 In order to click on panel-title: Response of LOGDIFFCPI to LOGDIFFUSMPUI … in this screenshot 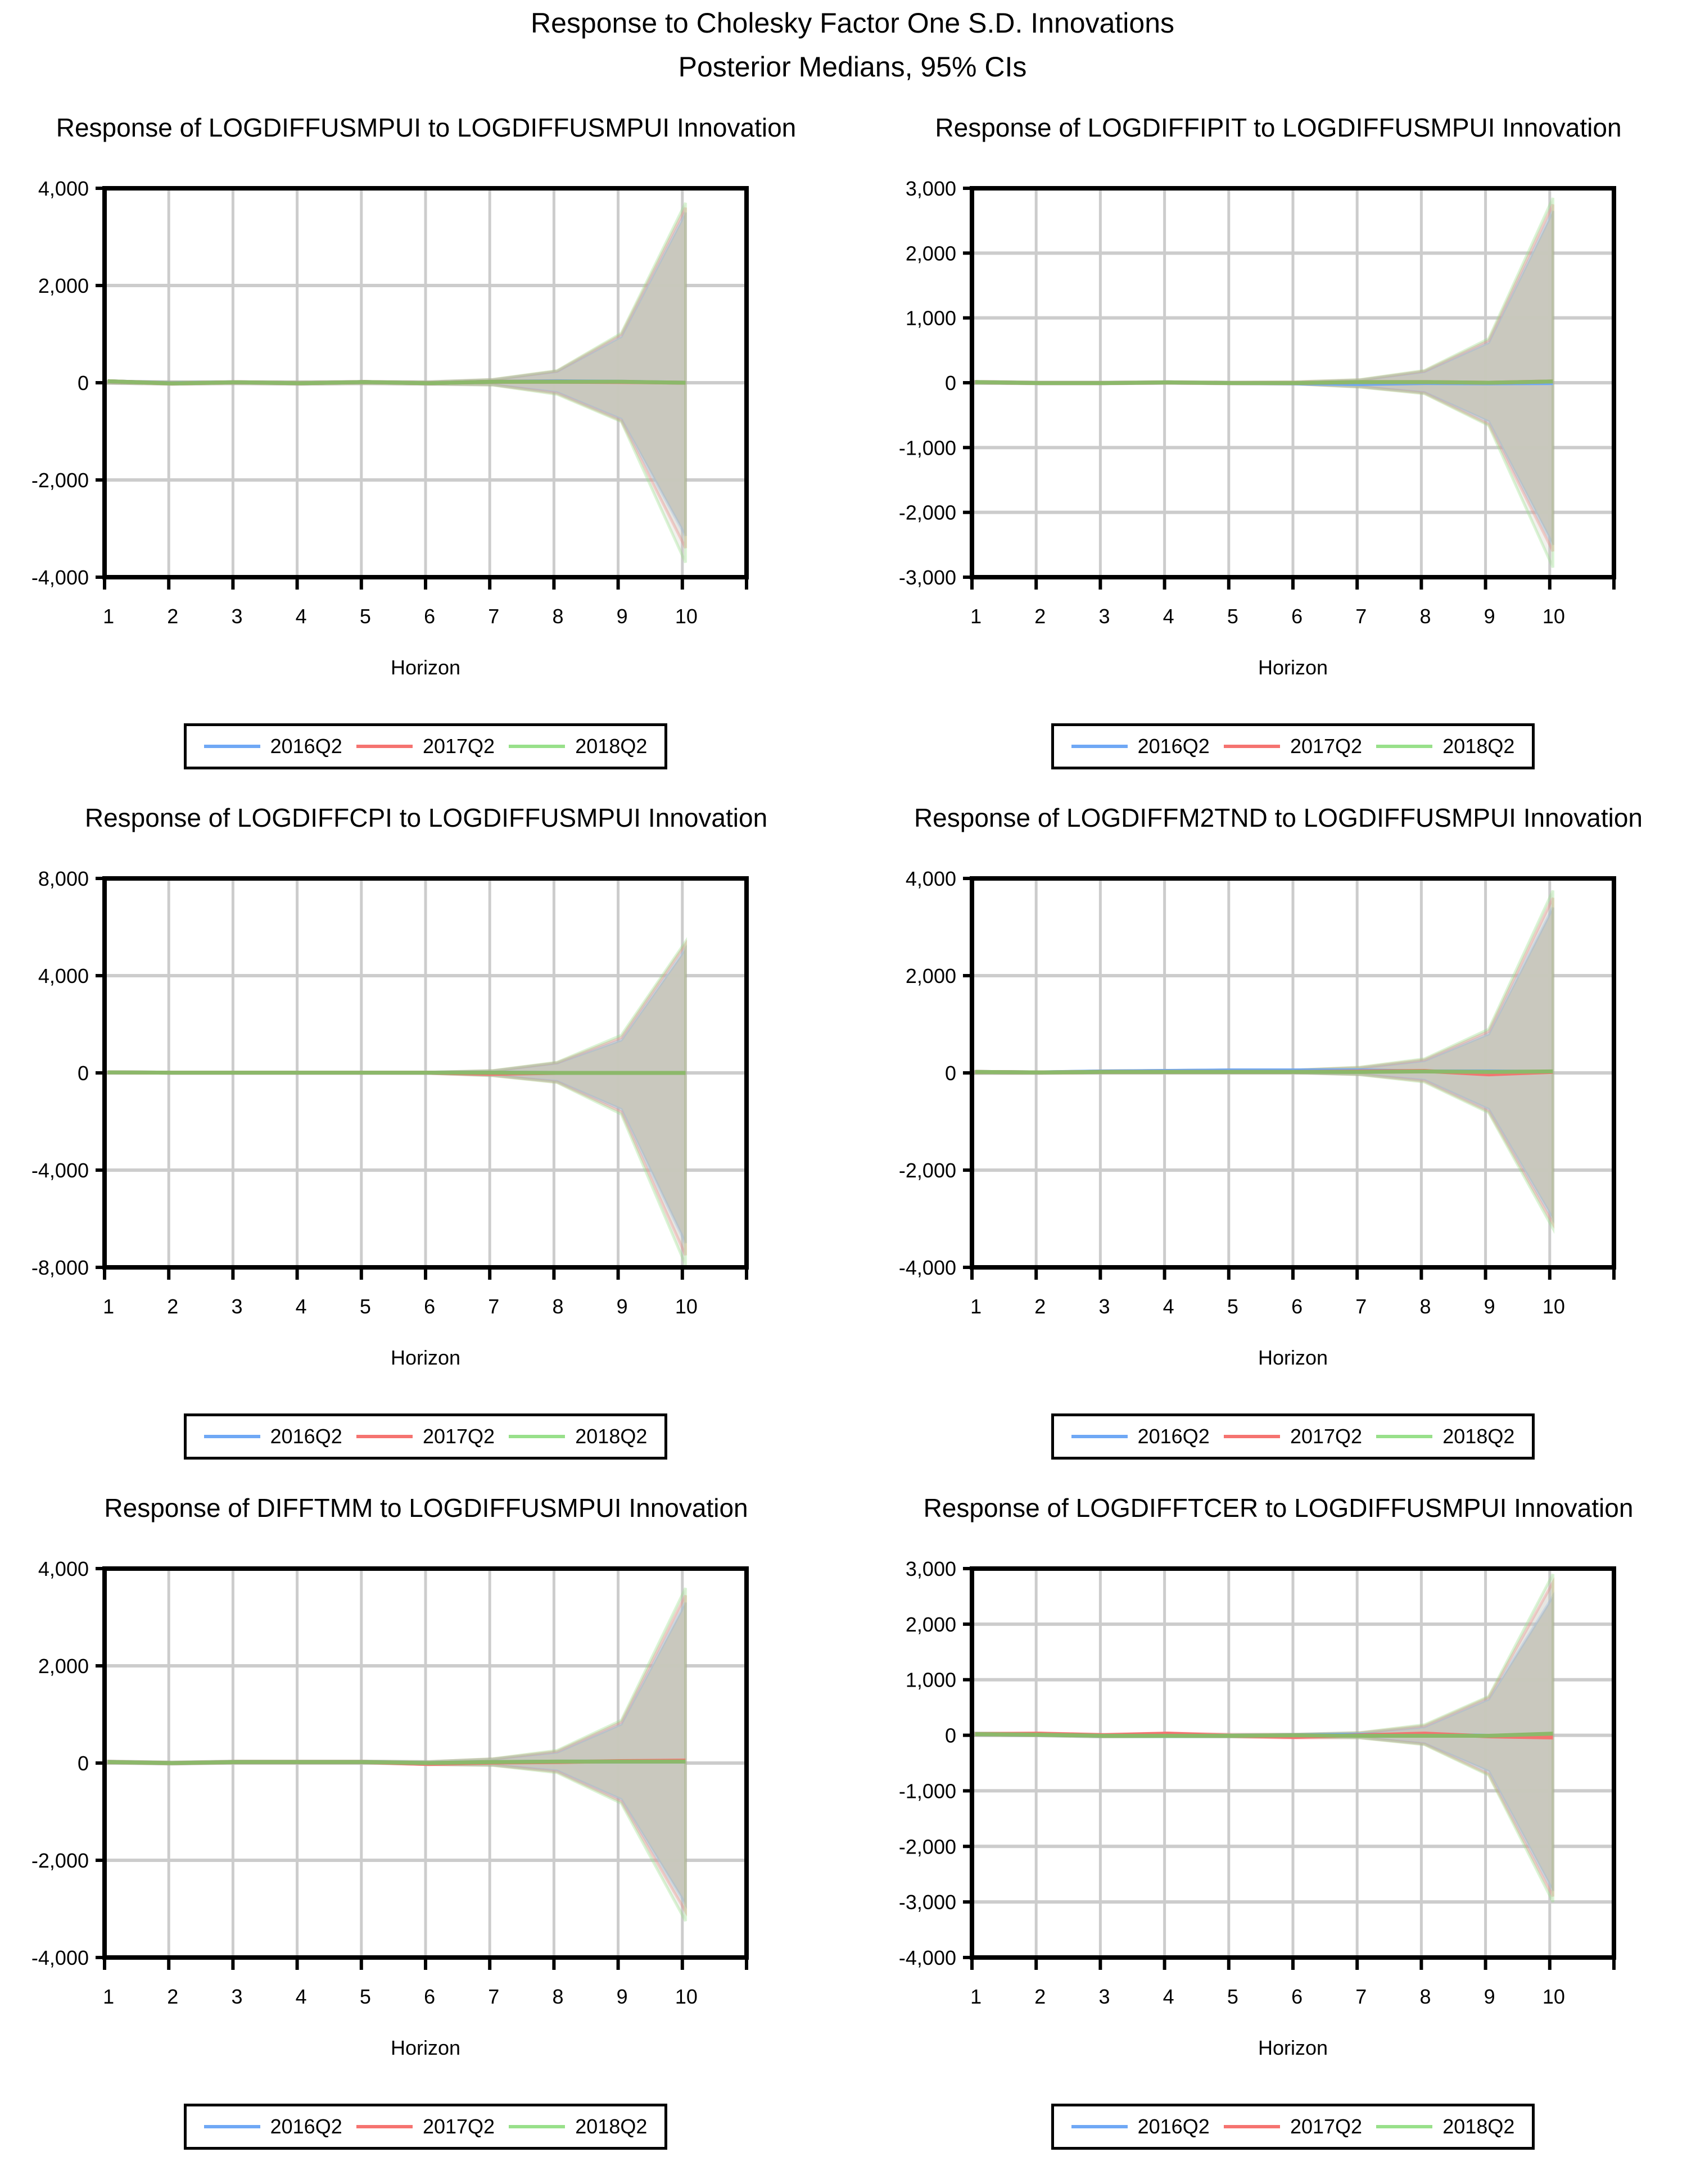, I will do `click(426, 817)`.